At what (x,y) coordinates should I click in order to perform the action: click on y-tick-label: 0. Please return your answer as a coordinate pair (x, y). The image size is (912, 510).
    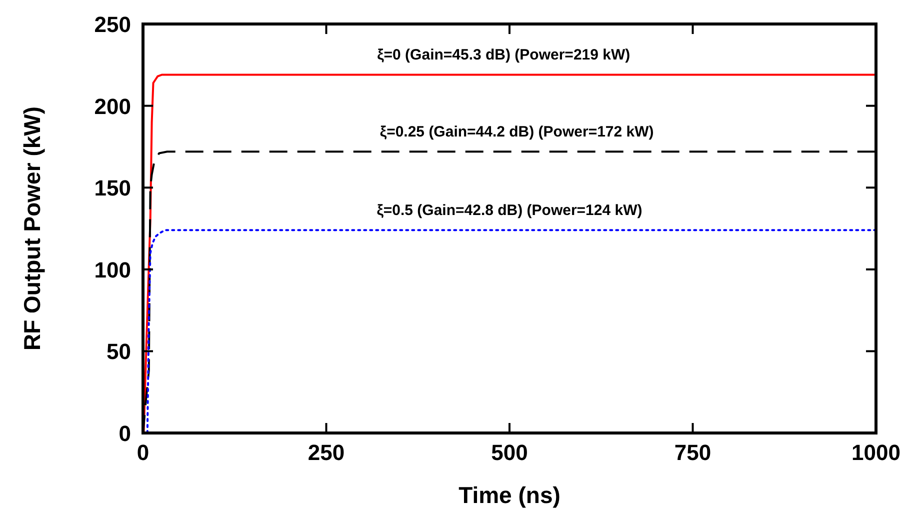
    Looking at the image, I should click on (124, 433).